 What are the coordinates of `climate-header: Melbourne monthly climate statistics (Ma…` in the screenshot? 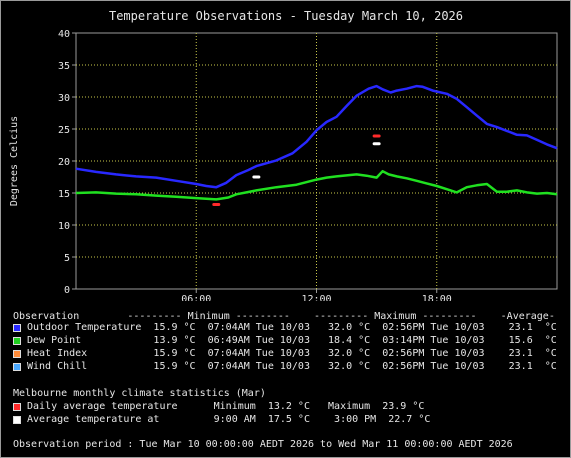 It's located at (139, 393).